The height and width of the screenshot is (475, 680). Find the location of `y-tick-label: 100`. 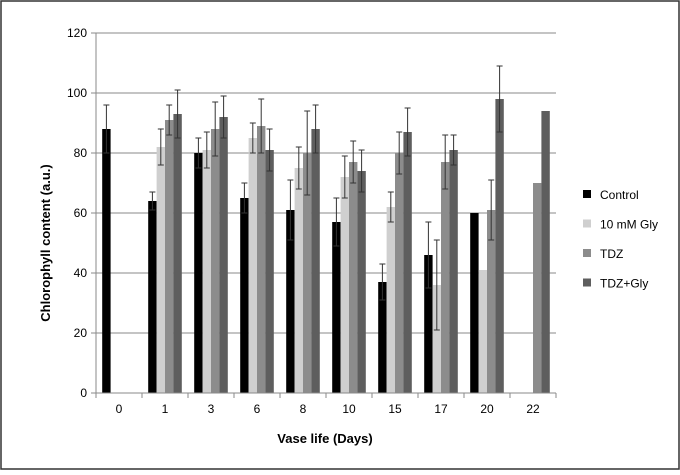

y-tick-label: 100 is located at coordinates (77, 93).